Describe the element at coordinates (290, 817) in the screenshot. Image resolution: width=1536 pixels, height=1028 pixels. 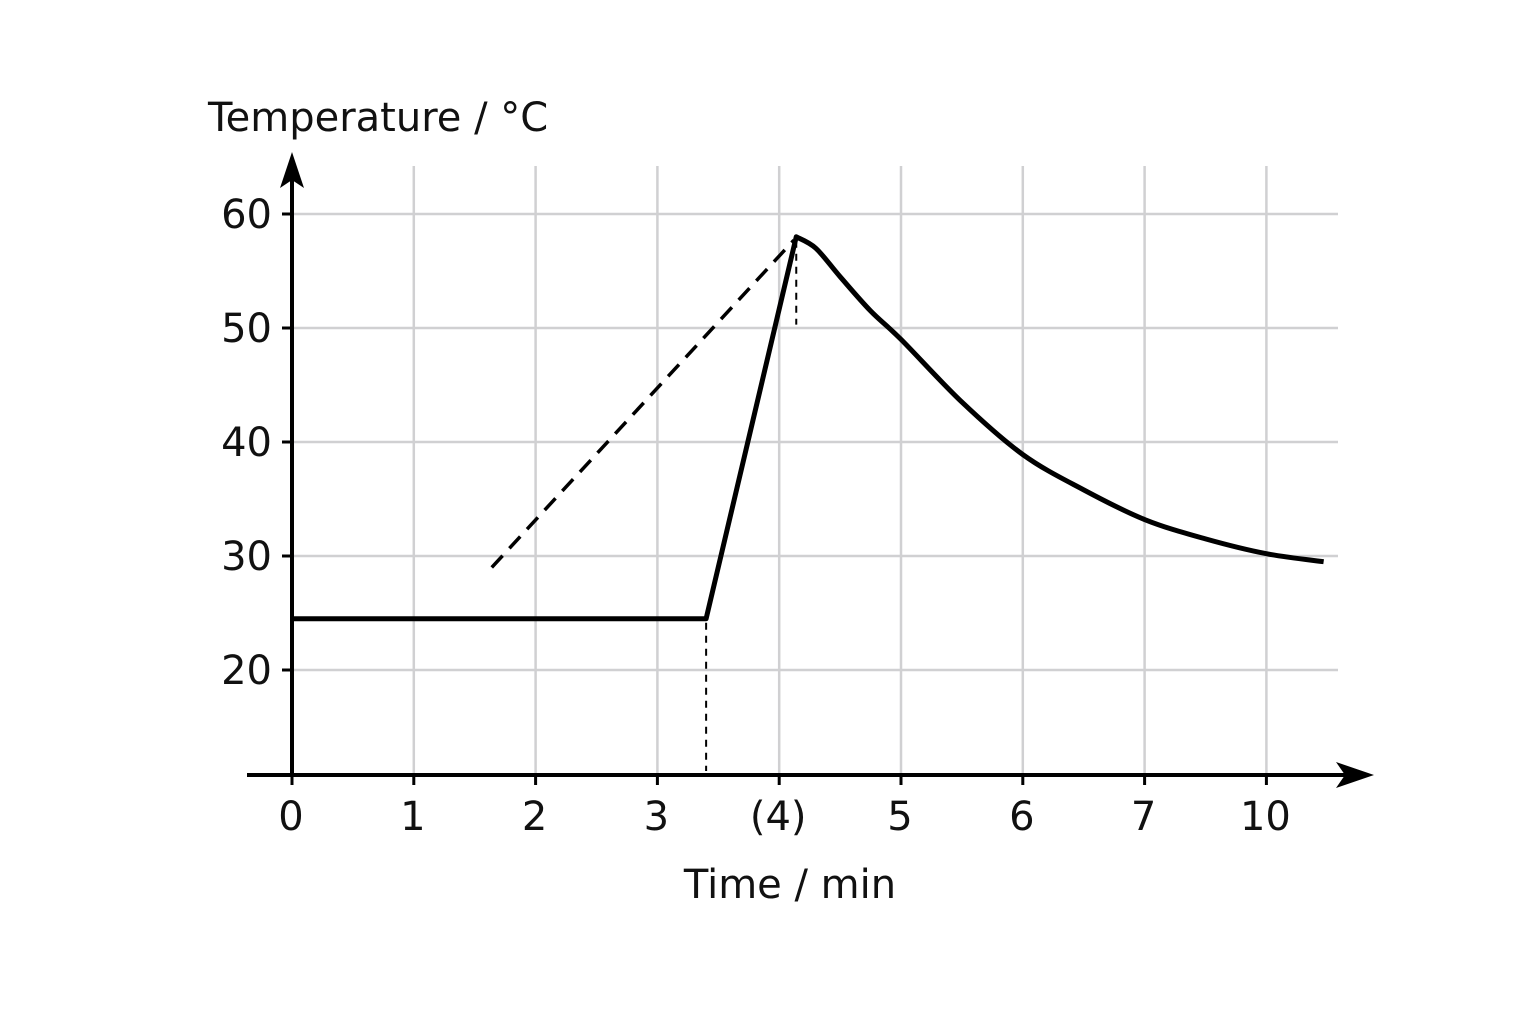
I see `x-tick-label: 0` at that location.